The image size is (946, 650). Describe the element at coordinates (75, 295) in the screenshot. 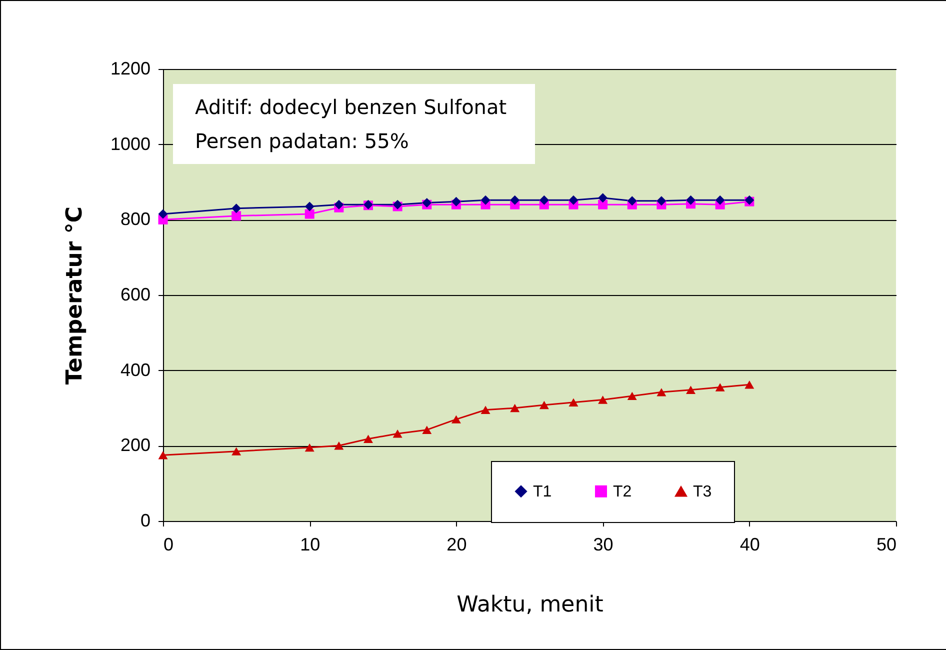

I see `y-axis-title: Temperatur °C` at that location.